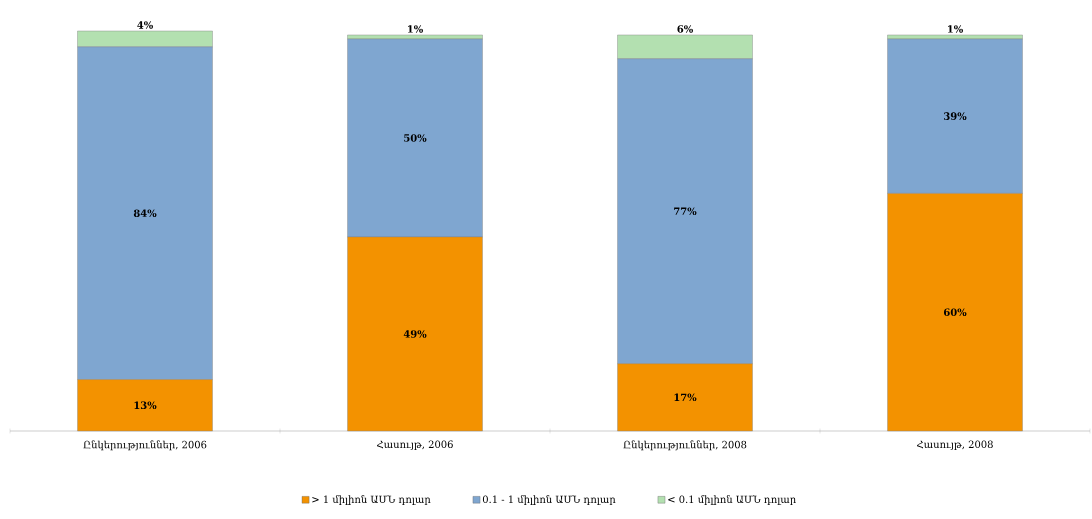 The image size is (1092, 519). I want to click on x-tick-label: Հասույթ, 2008, so click(955, 445).